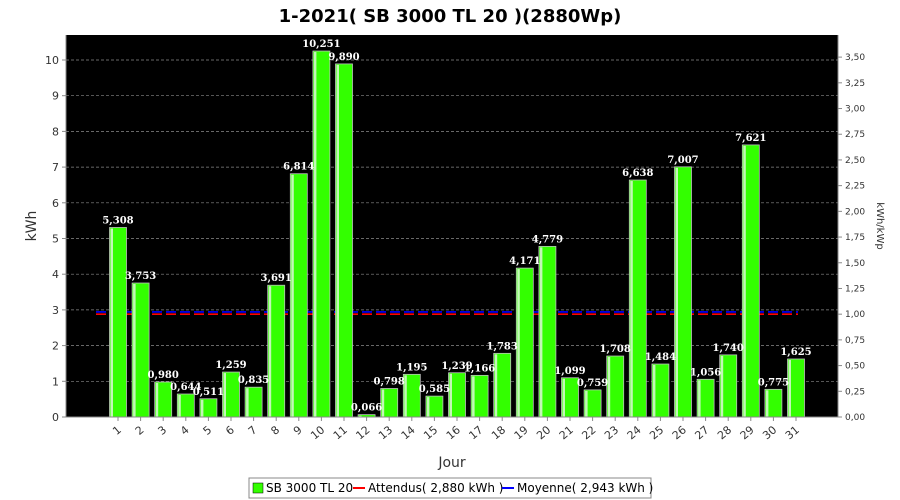 The image size is (900, 500). I want to click on y-tick-label: 4, so click(55, 274).